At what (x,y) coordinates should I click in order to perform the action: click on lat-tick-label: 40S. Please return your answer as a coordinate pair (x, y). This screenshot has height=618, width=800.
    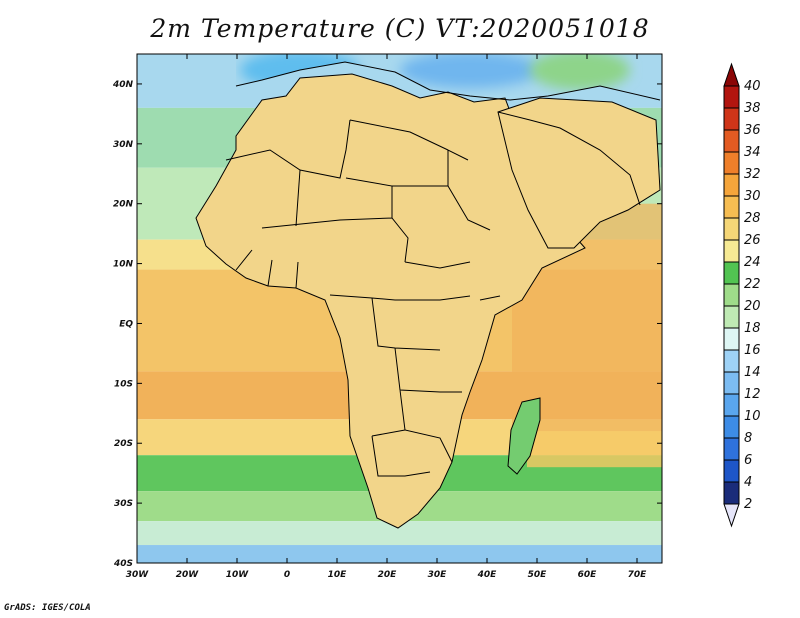
    Looking at the image, I should click on (123, 564).